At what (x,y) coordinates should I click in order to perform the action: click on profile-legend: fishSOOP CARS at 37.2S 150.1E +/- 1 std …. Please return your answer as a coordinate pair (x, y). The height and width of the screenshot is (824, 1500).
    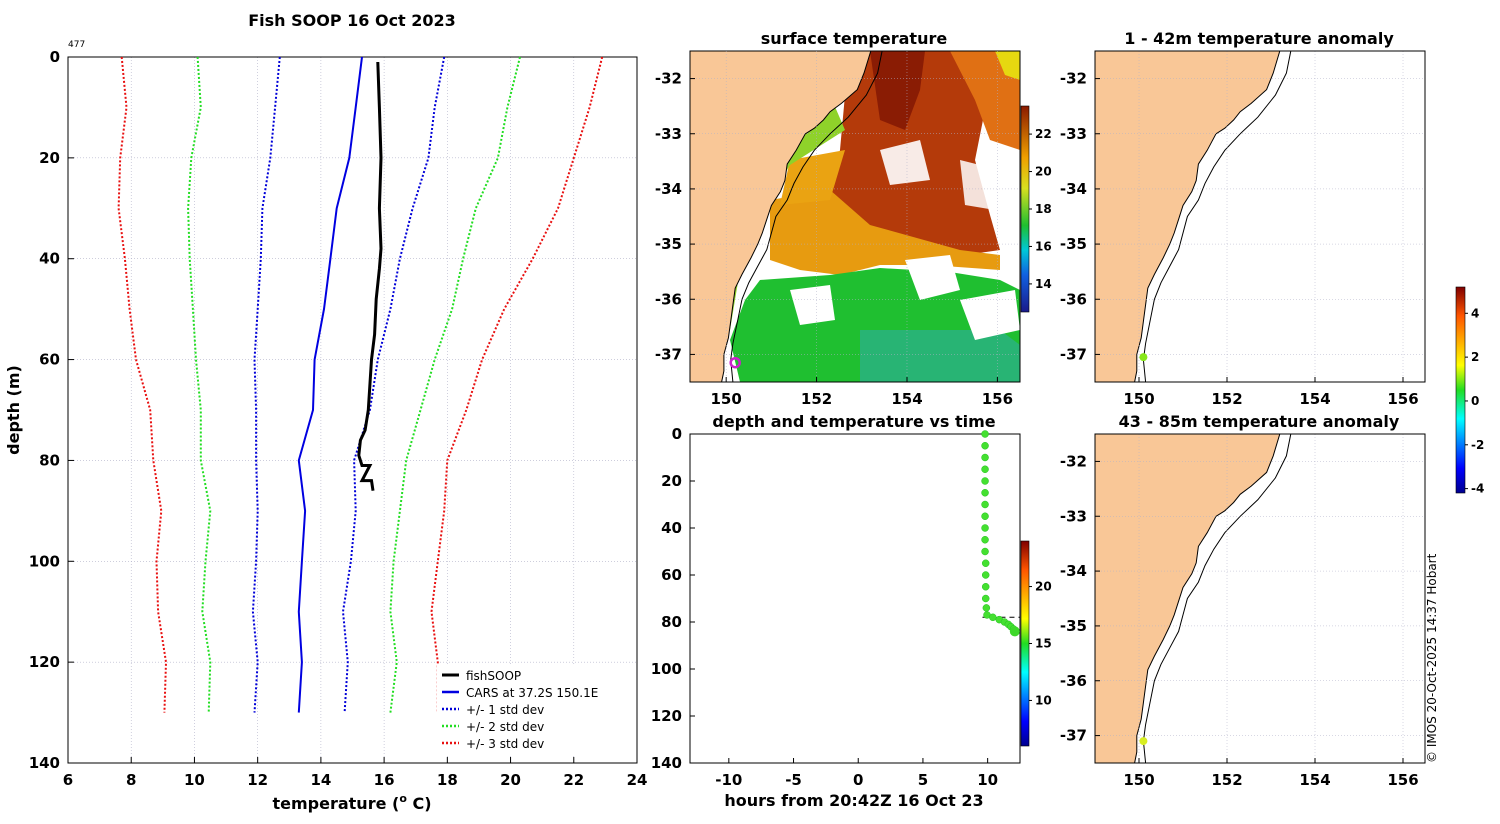
    Looking at the image, I should click on (527, 710).